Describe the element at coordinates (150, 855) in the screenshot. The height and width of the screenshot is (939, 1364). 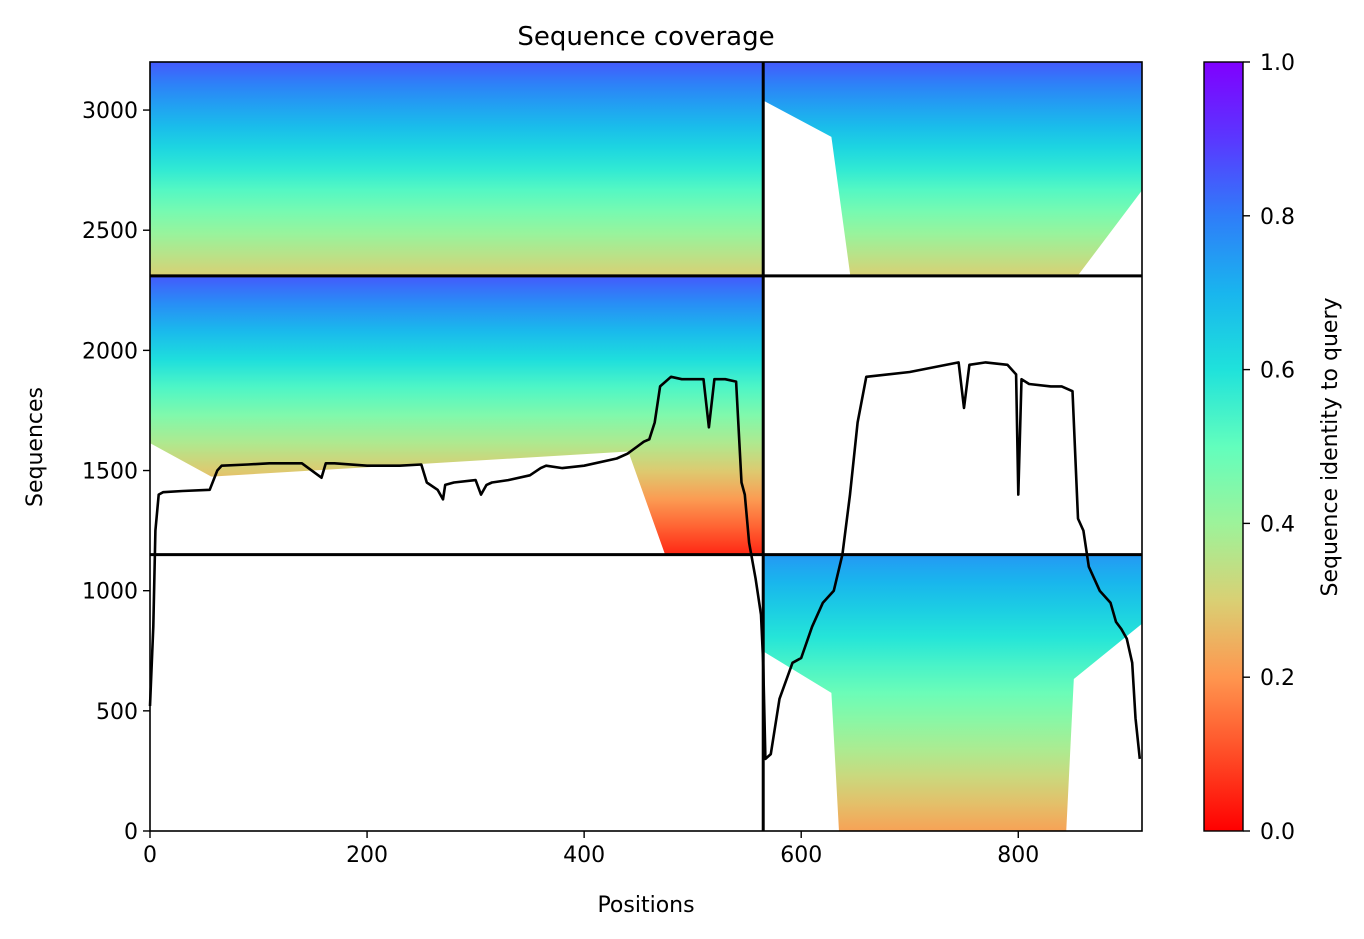
I see `x-tick-label: 0` at that location.